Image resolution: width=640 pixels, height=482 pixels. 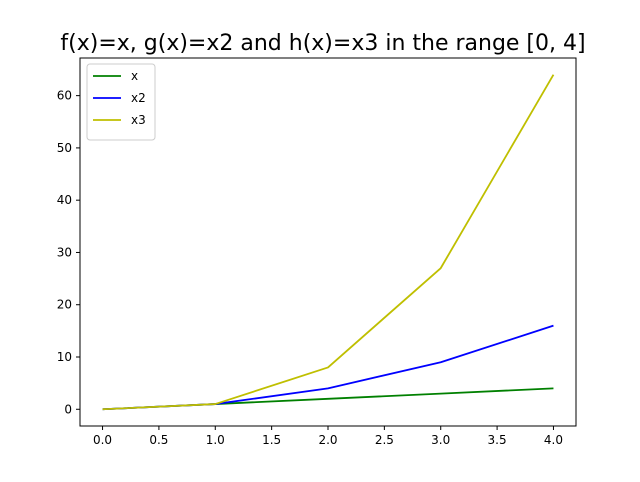 I want to click on y-tick-label-2: 20, so click(x=64, y=305).